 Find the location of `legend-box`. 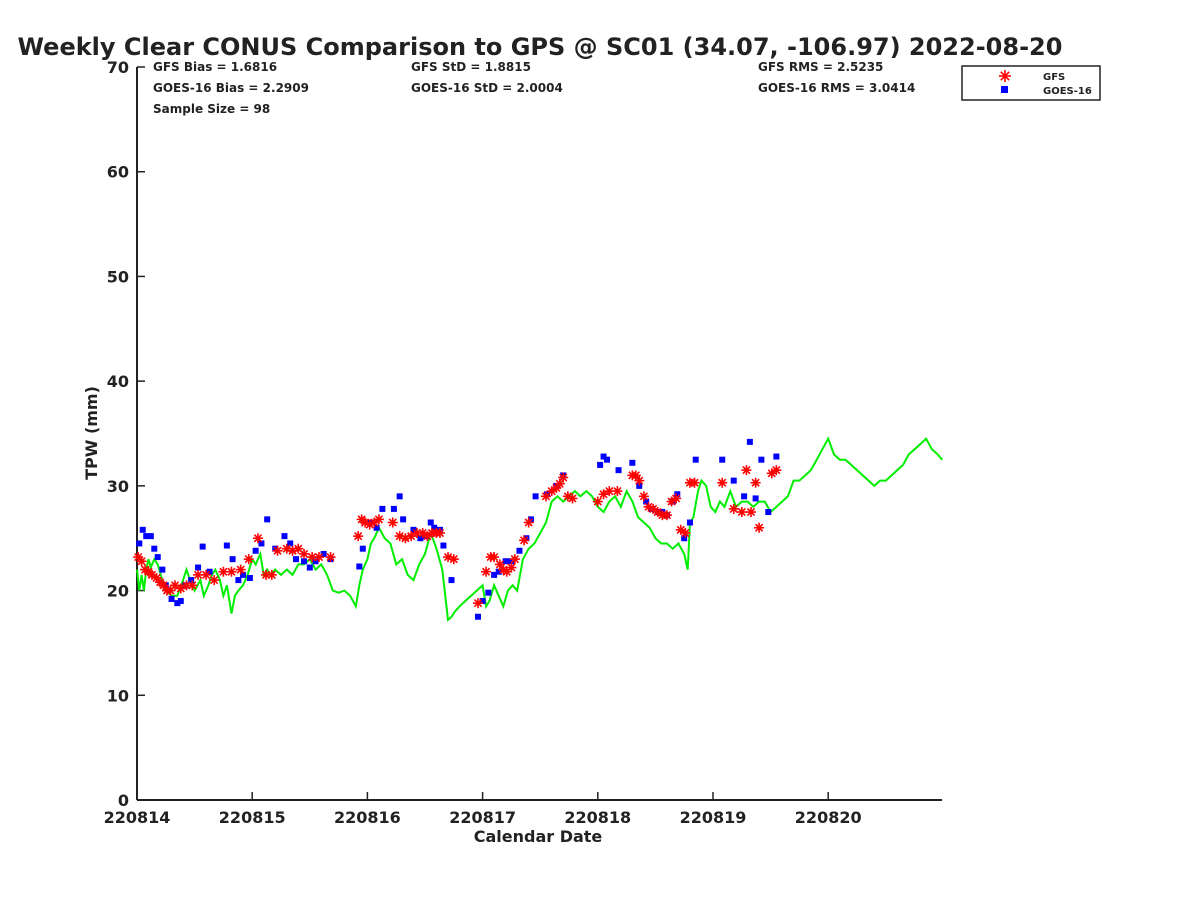

legend-box is located at coordinates (1031, 83).